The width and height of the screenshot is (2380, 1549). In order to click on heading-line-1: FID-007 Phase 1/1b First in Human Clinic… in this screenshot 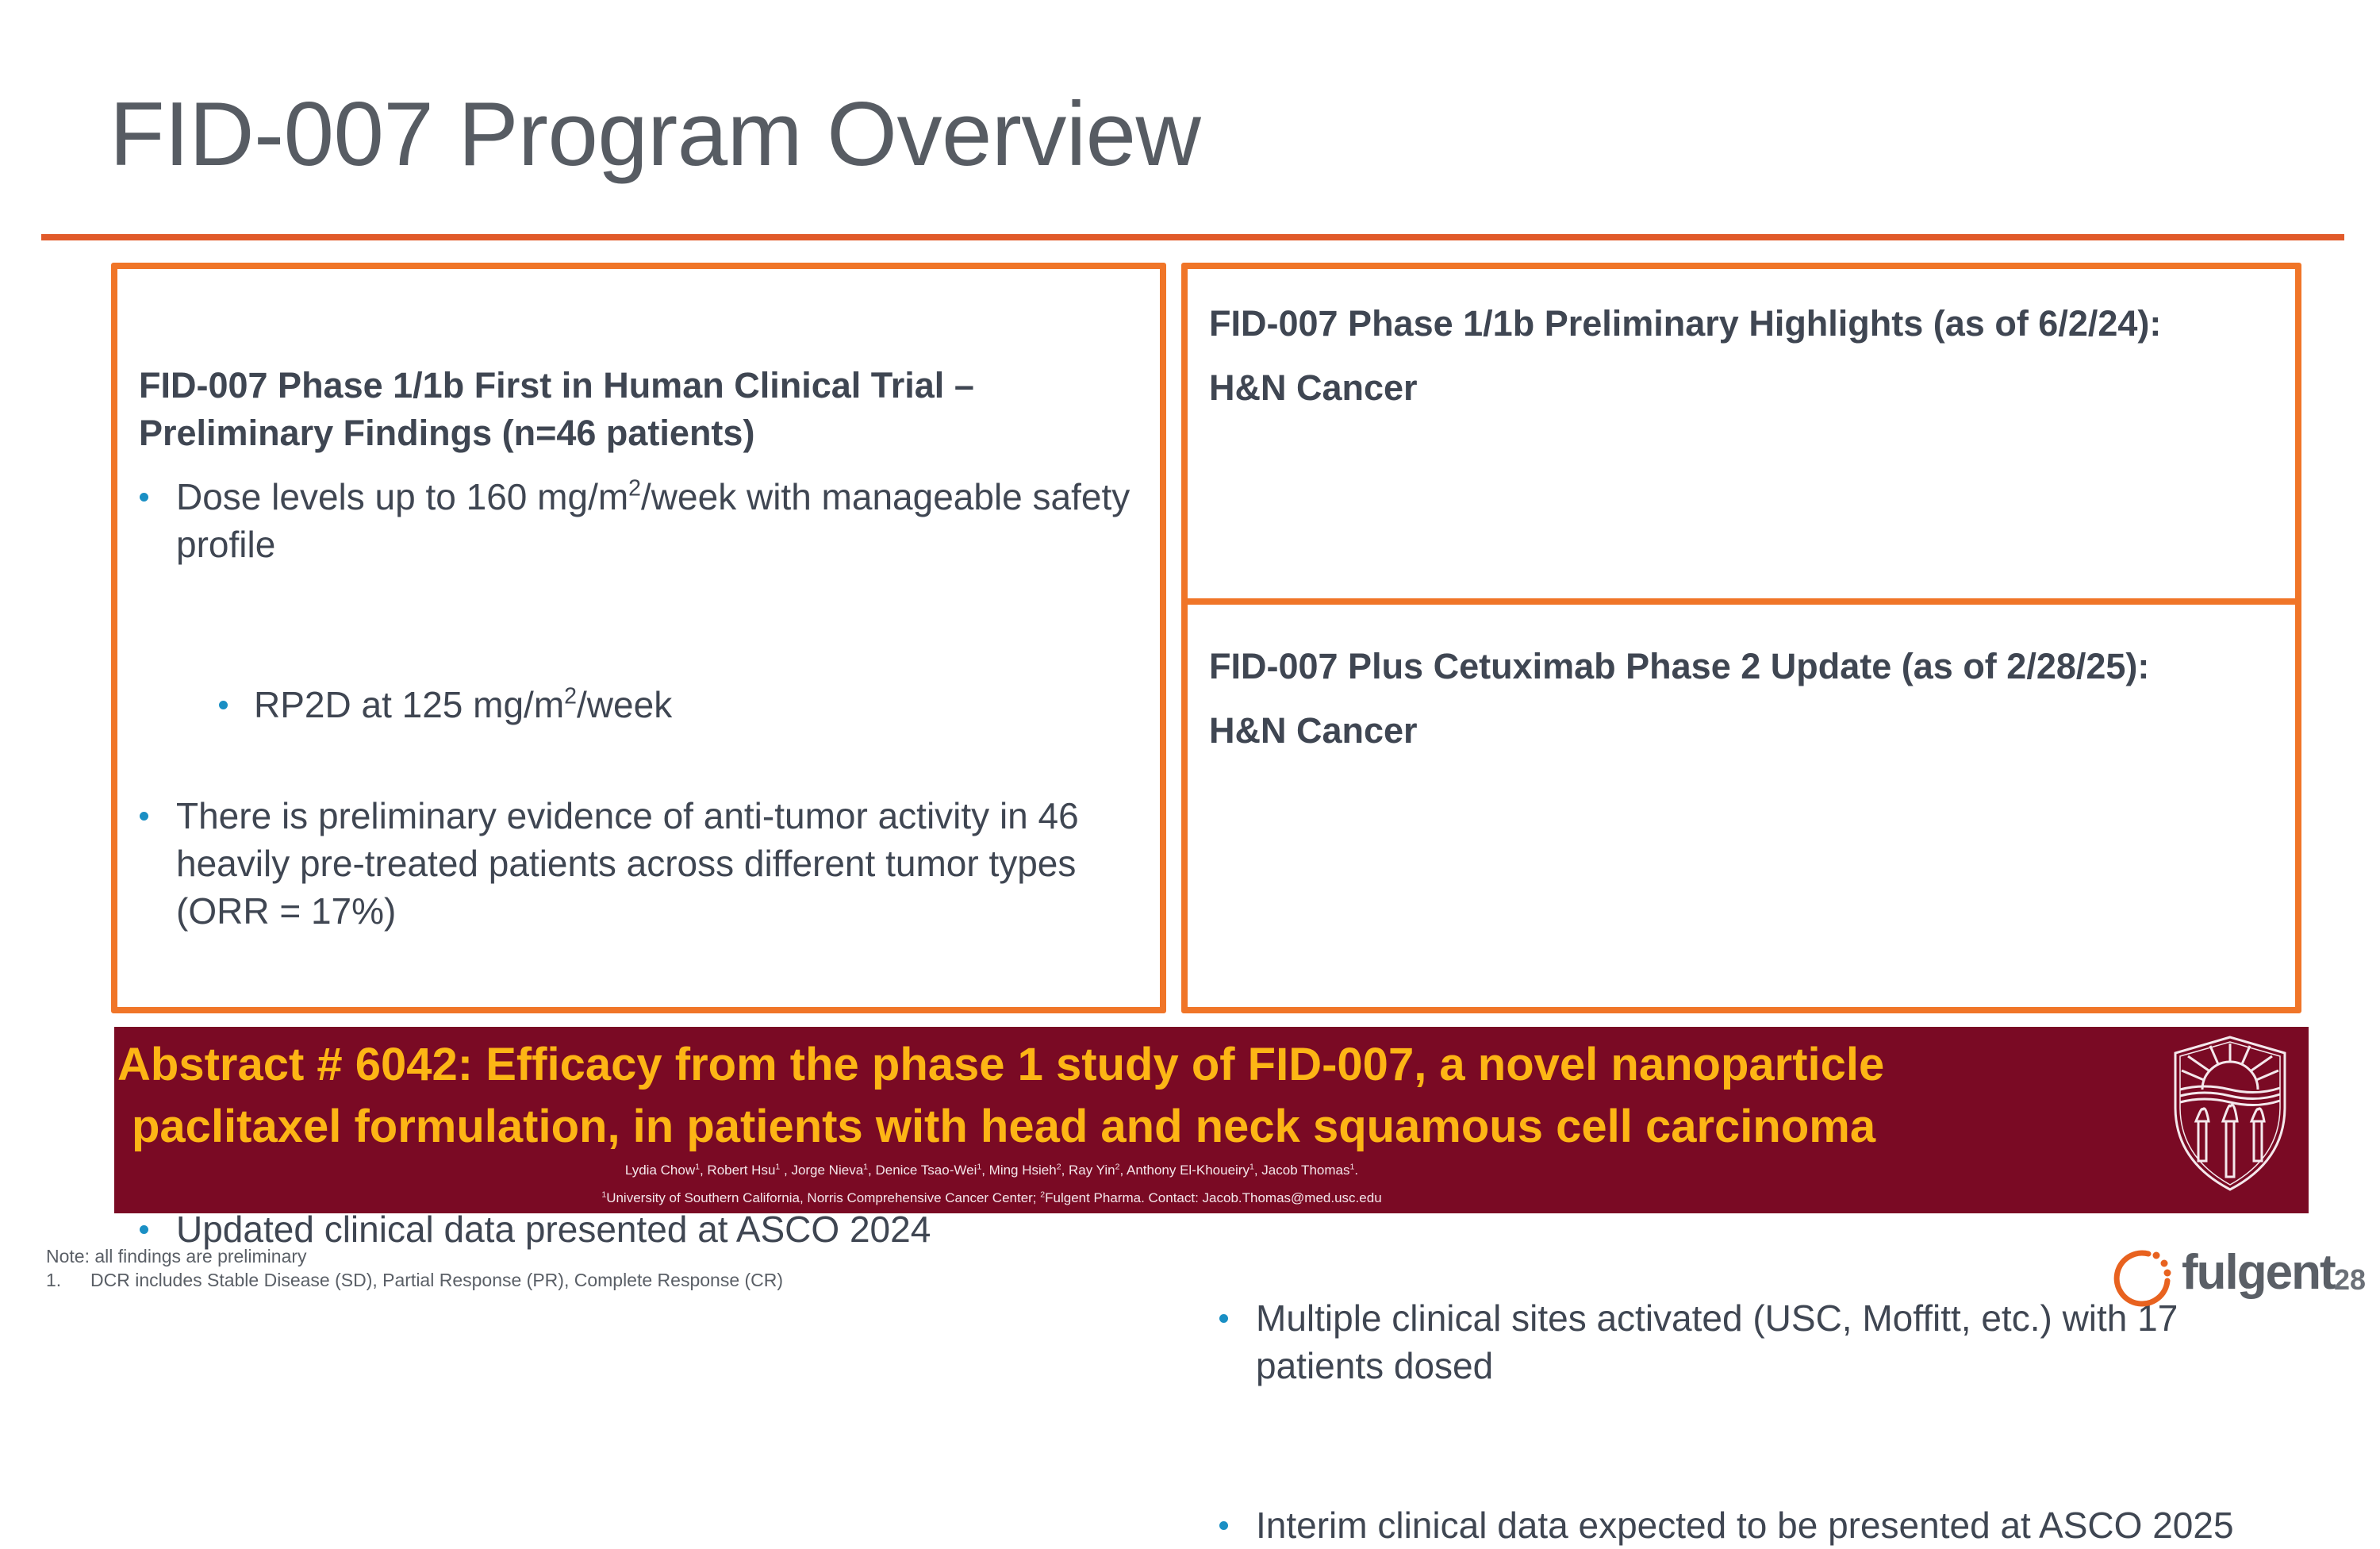, I will do `click(556, 385)`.